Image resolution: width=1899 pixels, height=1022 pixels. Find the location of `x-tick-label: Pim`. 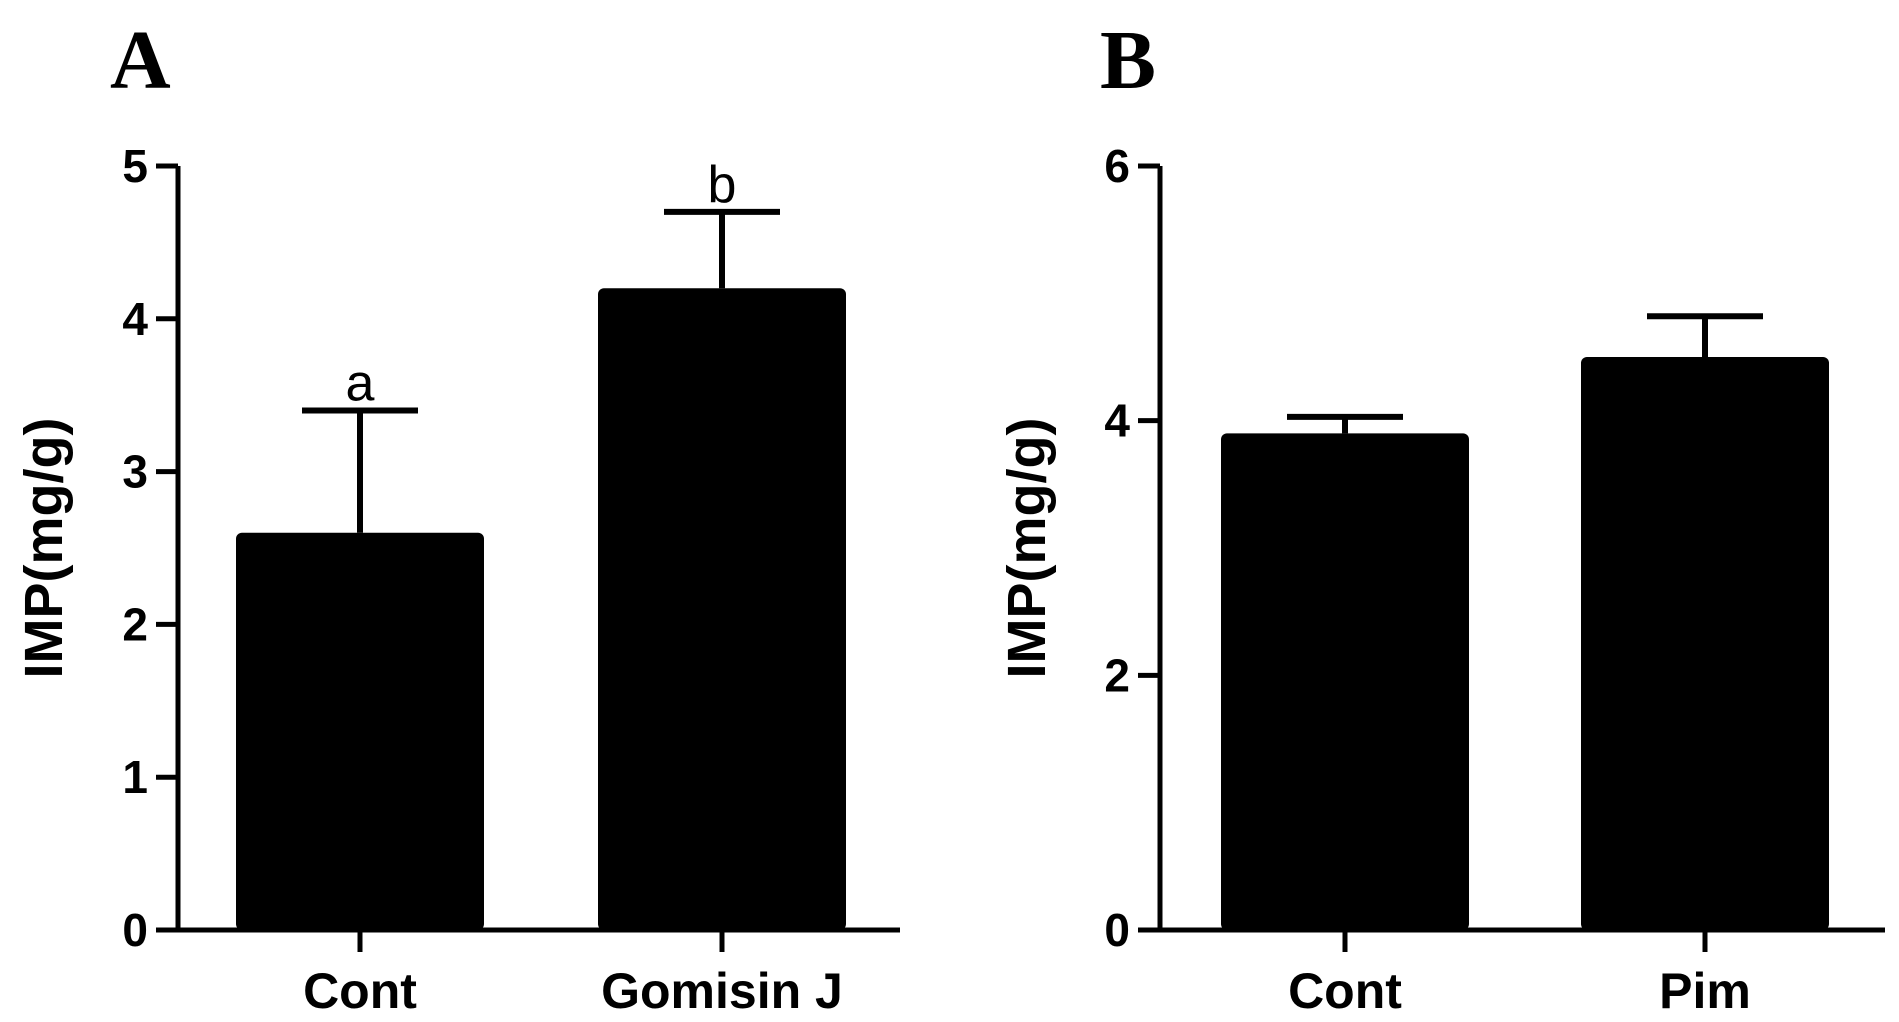

x-tick-label: Pim is located at coordinates (1705, 991).